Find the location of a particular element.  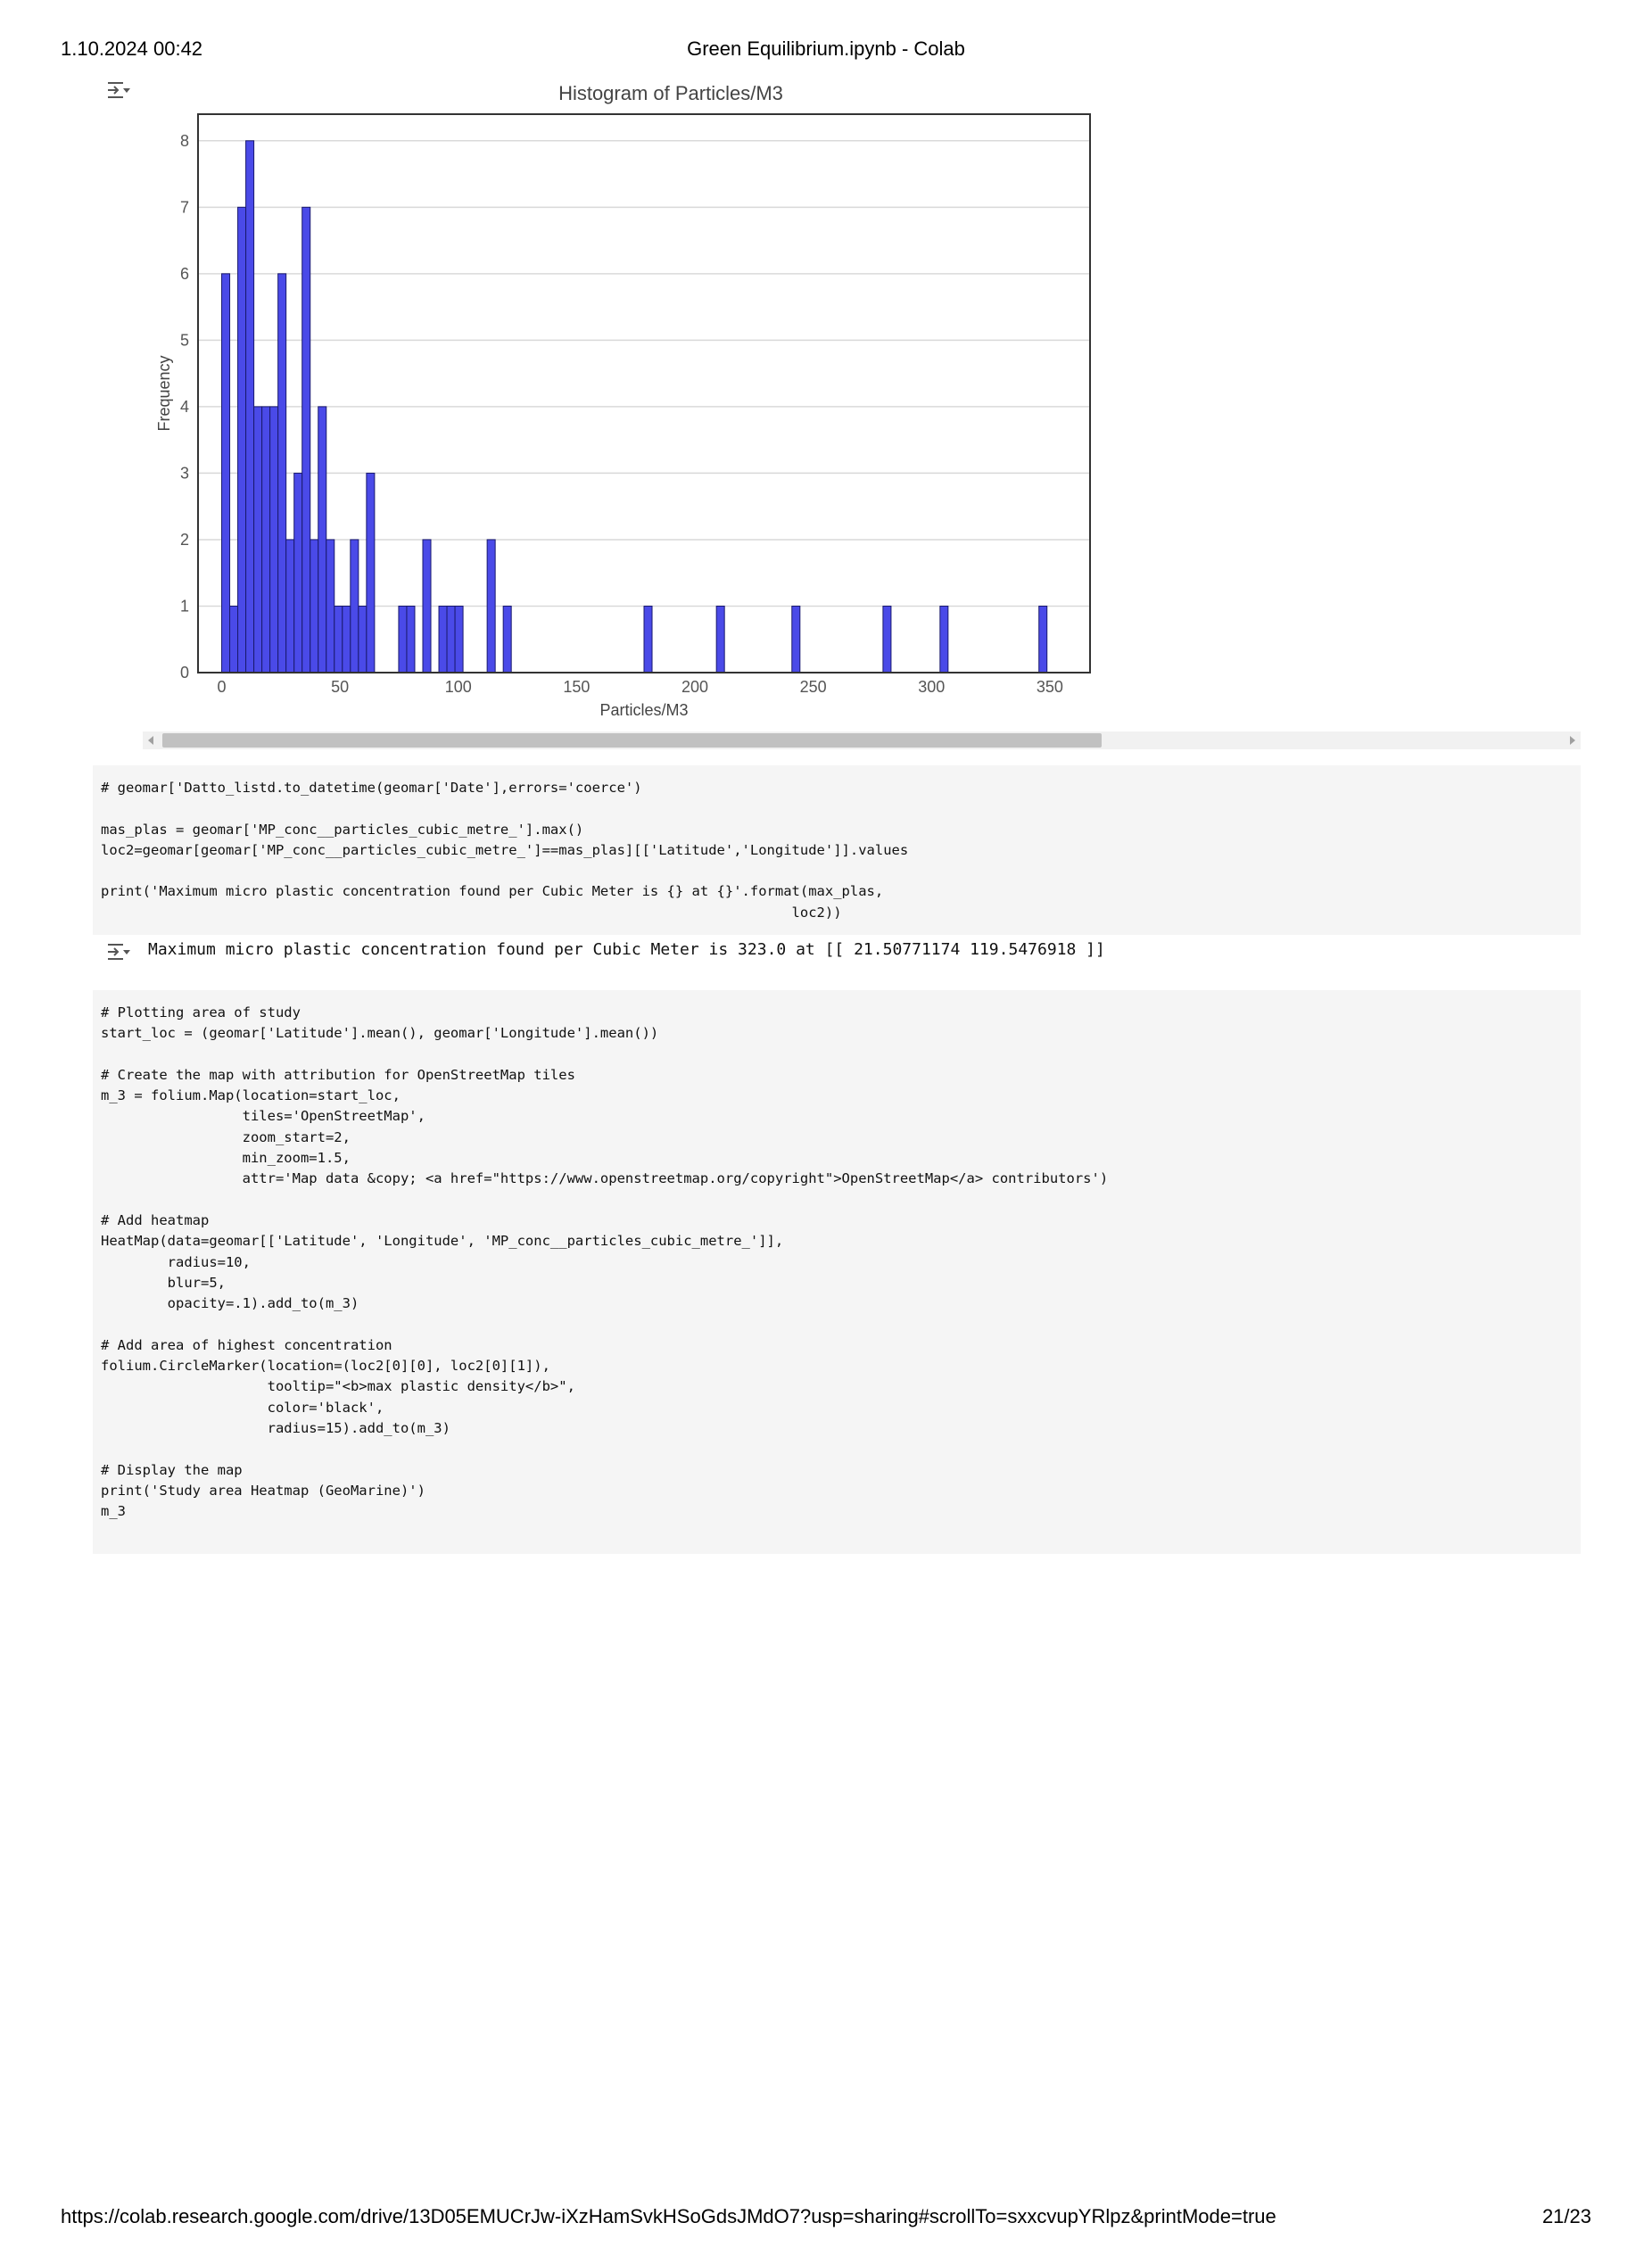

y-tick-label: 1 is located at coordinates (184, 606).